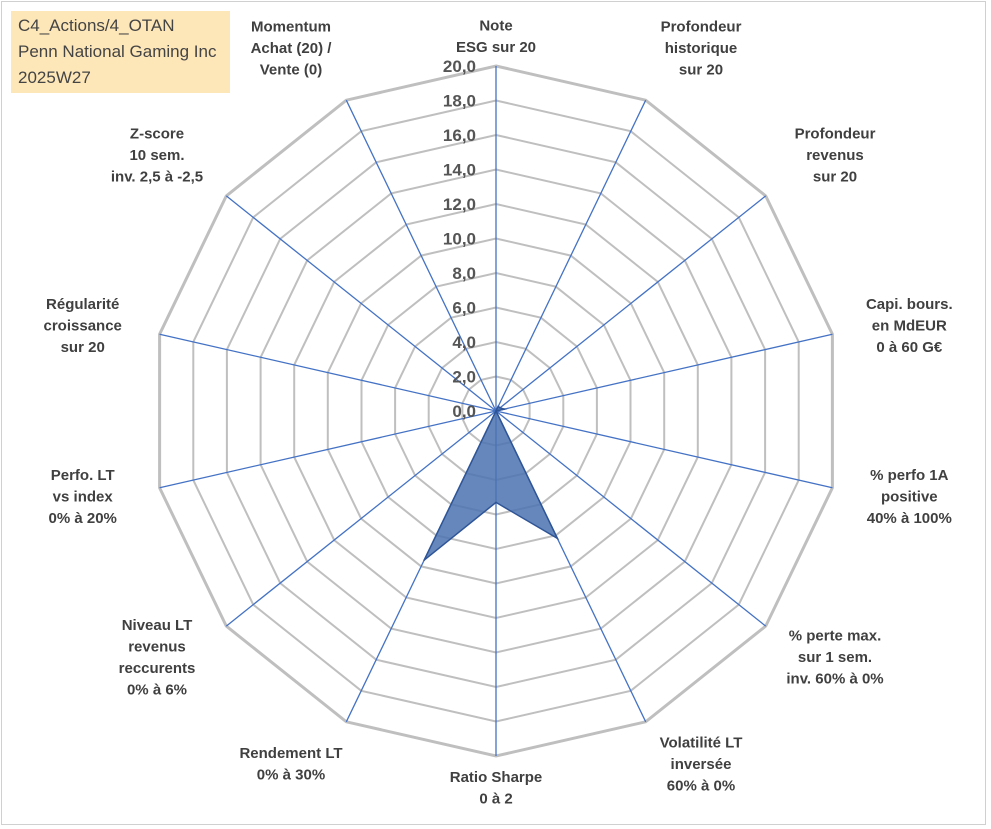  What do you see at coordinates (909, 475) in the screenshot?
I see `axis-label-4-line-0: % perfo 1A` at bounding box center [909, 475].